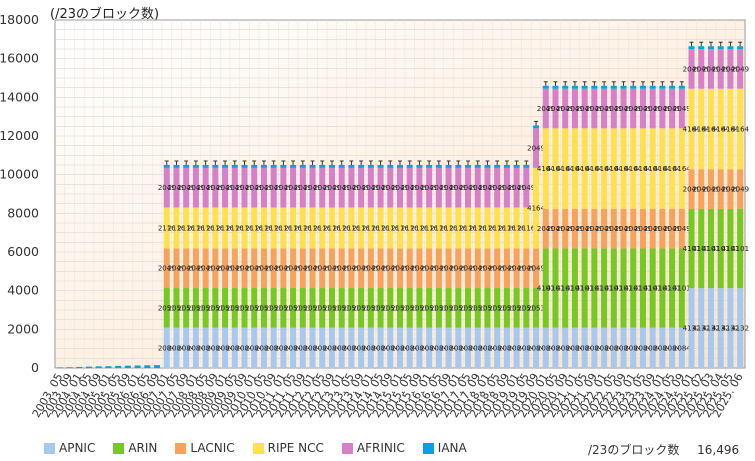 This screenshot has width=755, height=461. Describe the element at coordinates (19, 174) in the screenshot. I see `y-tick-label: 10000` at that location.